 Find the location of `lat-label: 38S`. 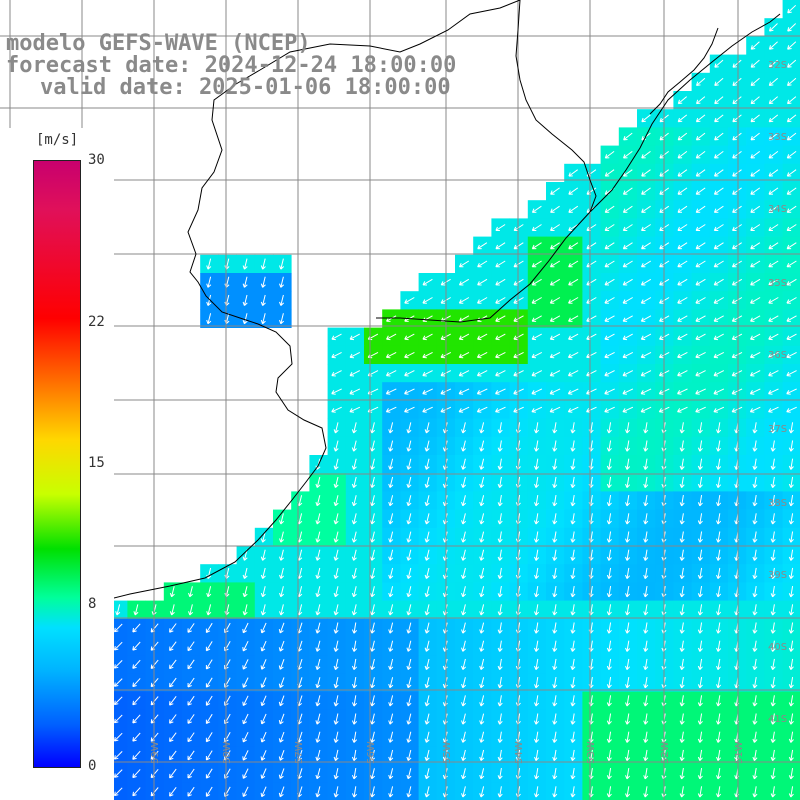

lat-label: 38S is located at coordinates (777, 503).